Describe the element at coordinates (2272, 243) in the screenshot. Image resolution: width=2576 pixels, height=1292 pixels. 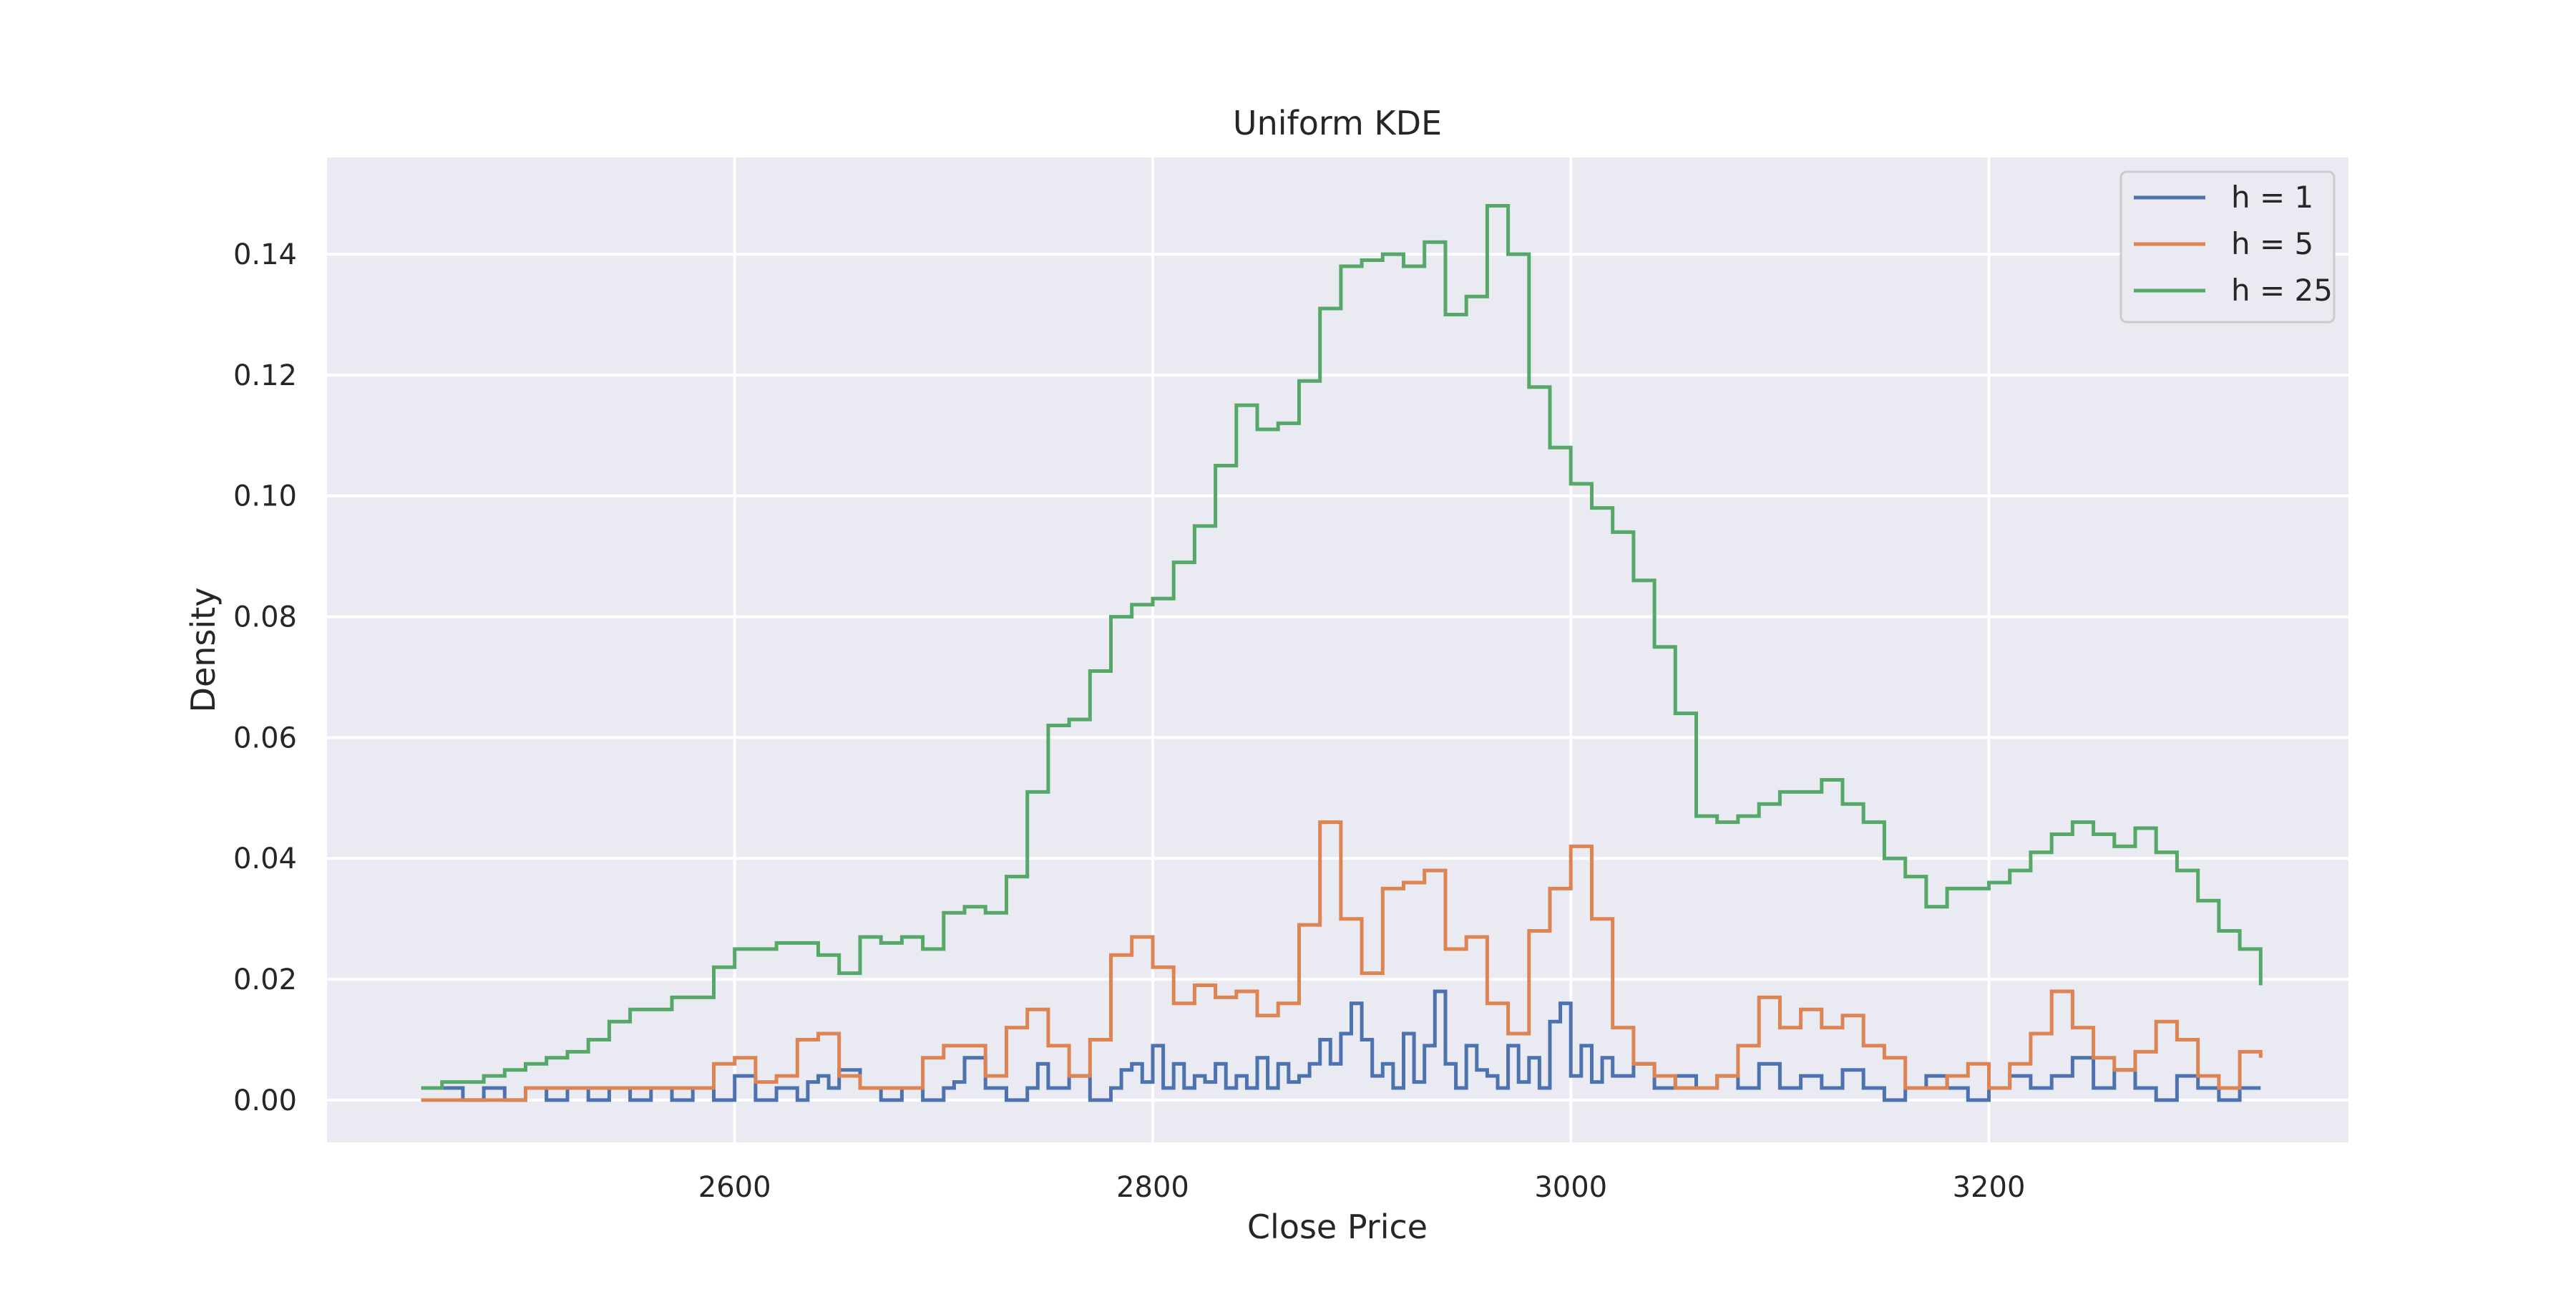
I see `legend-label: h = 5` at that location.